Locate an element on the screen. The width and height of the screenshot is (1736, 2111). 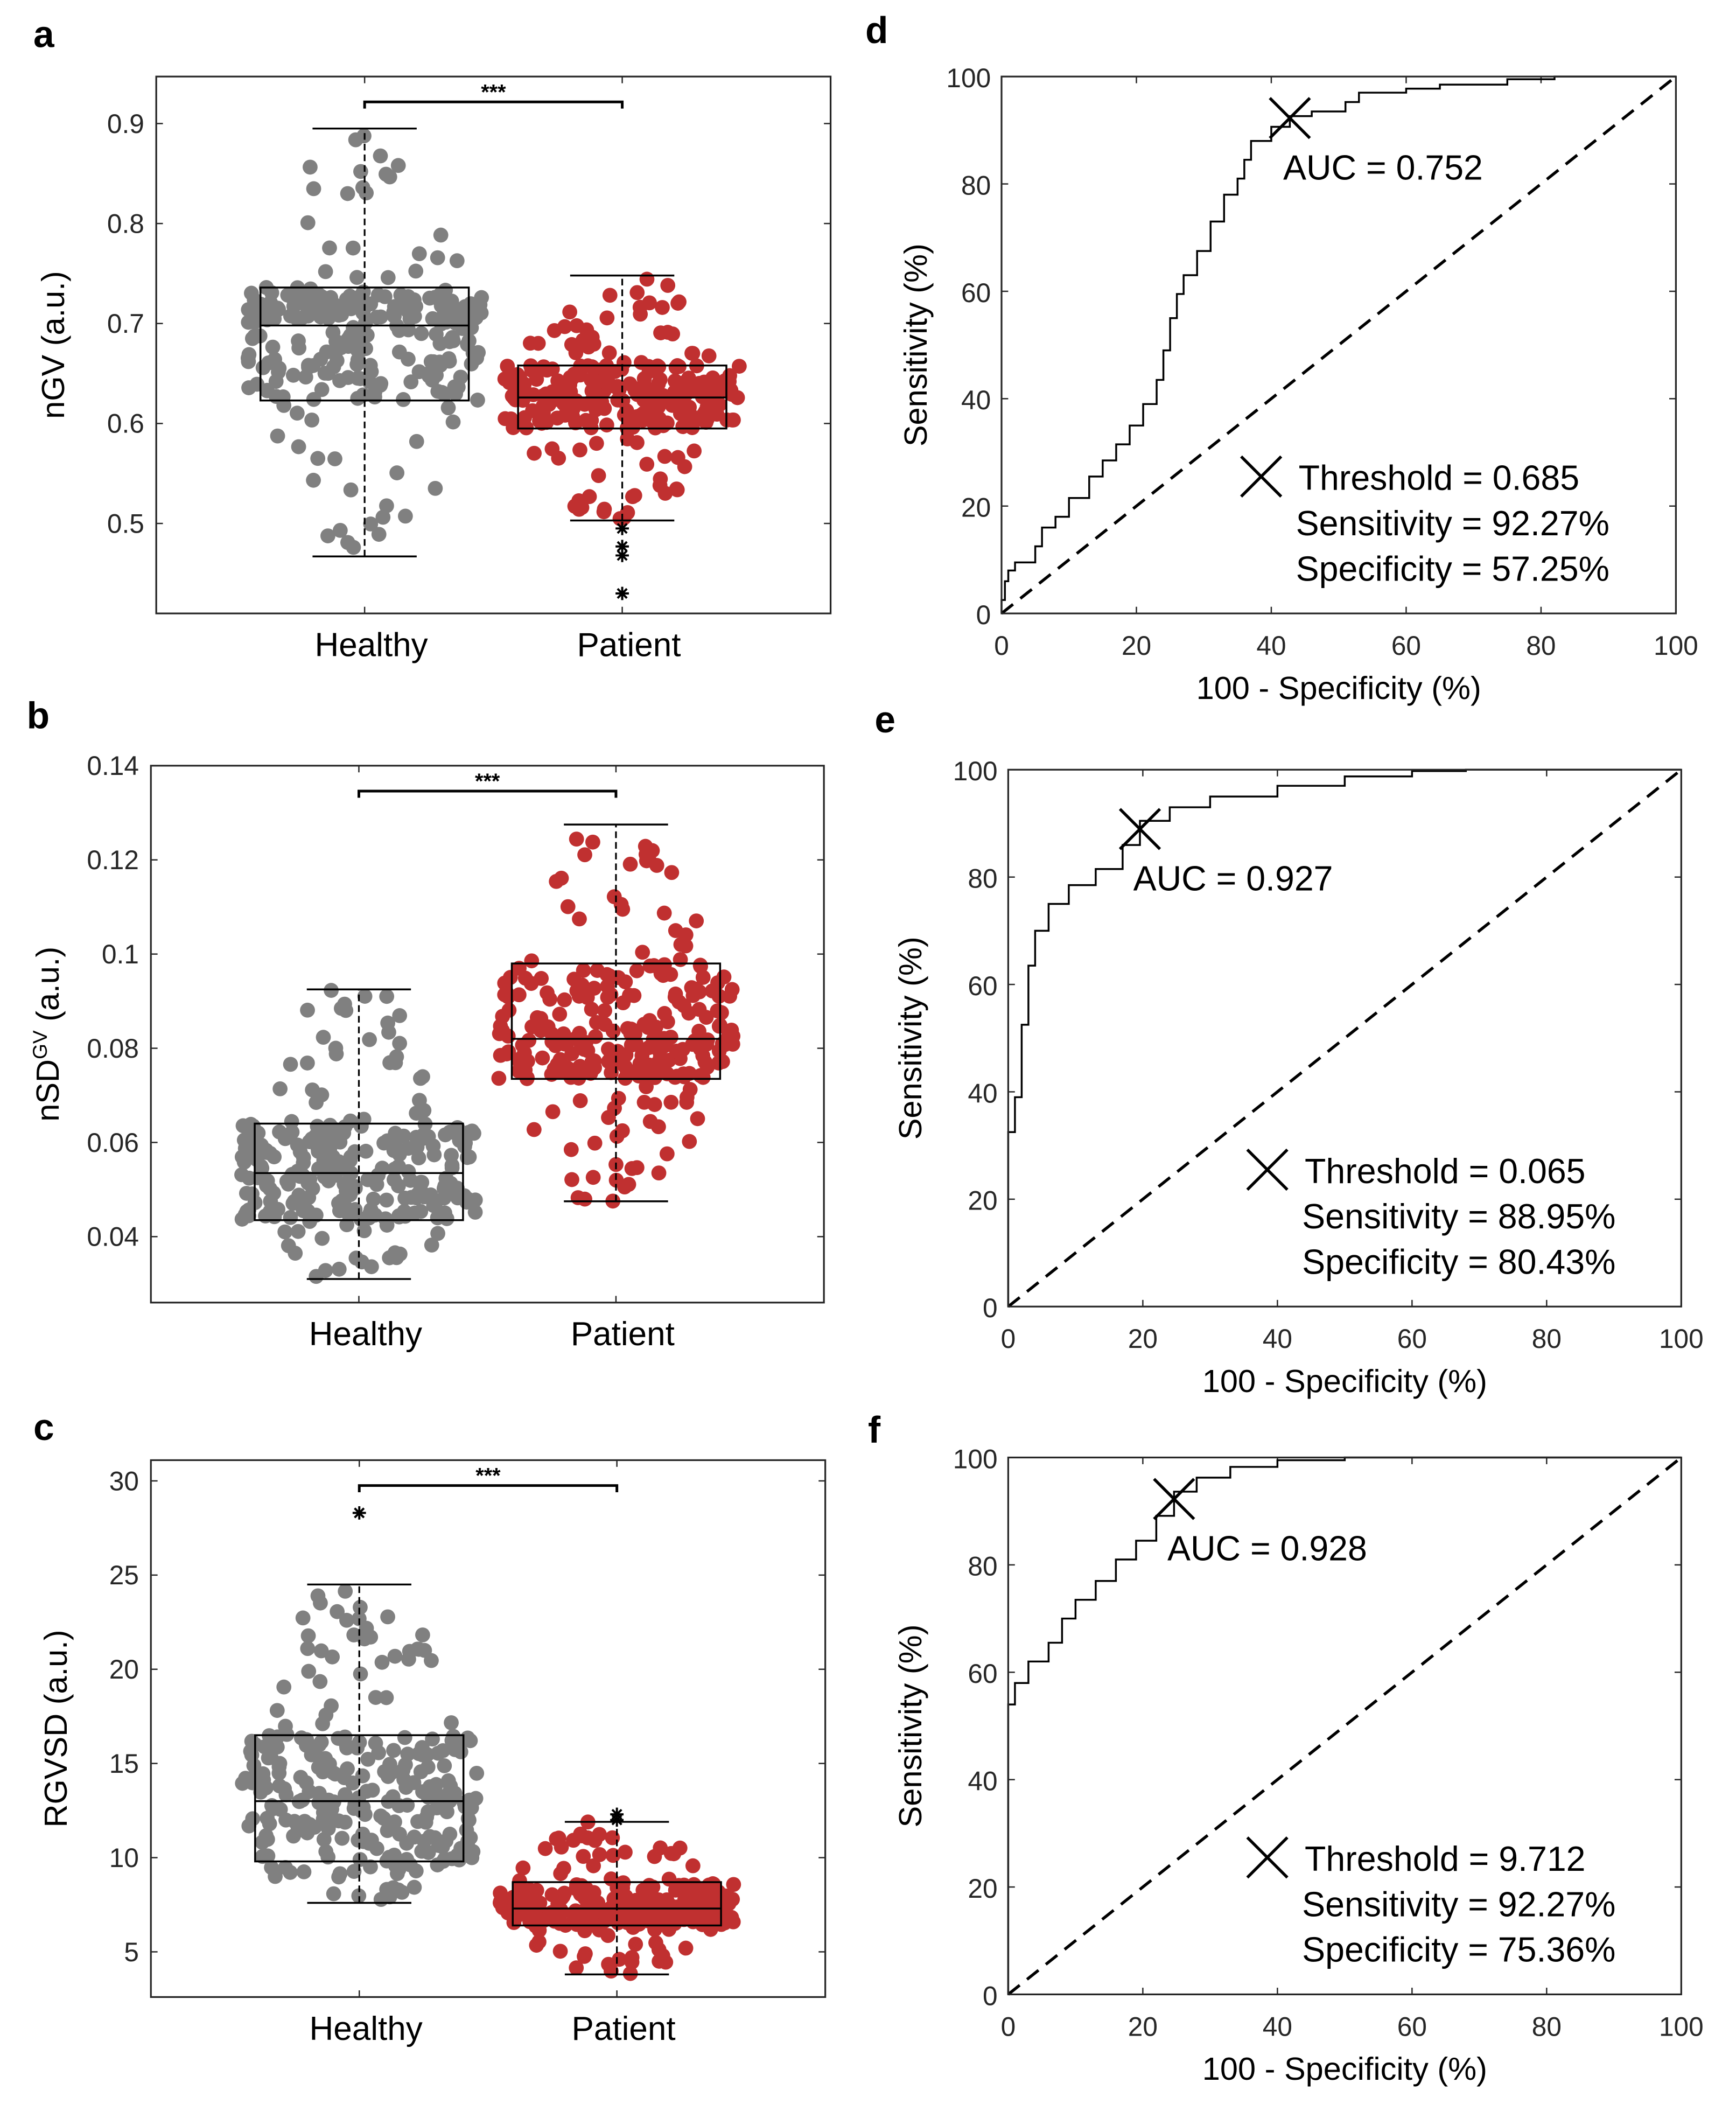
threshold-label: Threshold = 0.685 is located at coordinates (1439, 479).